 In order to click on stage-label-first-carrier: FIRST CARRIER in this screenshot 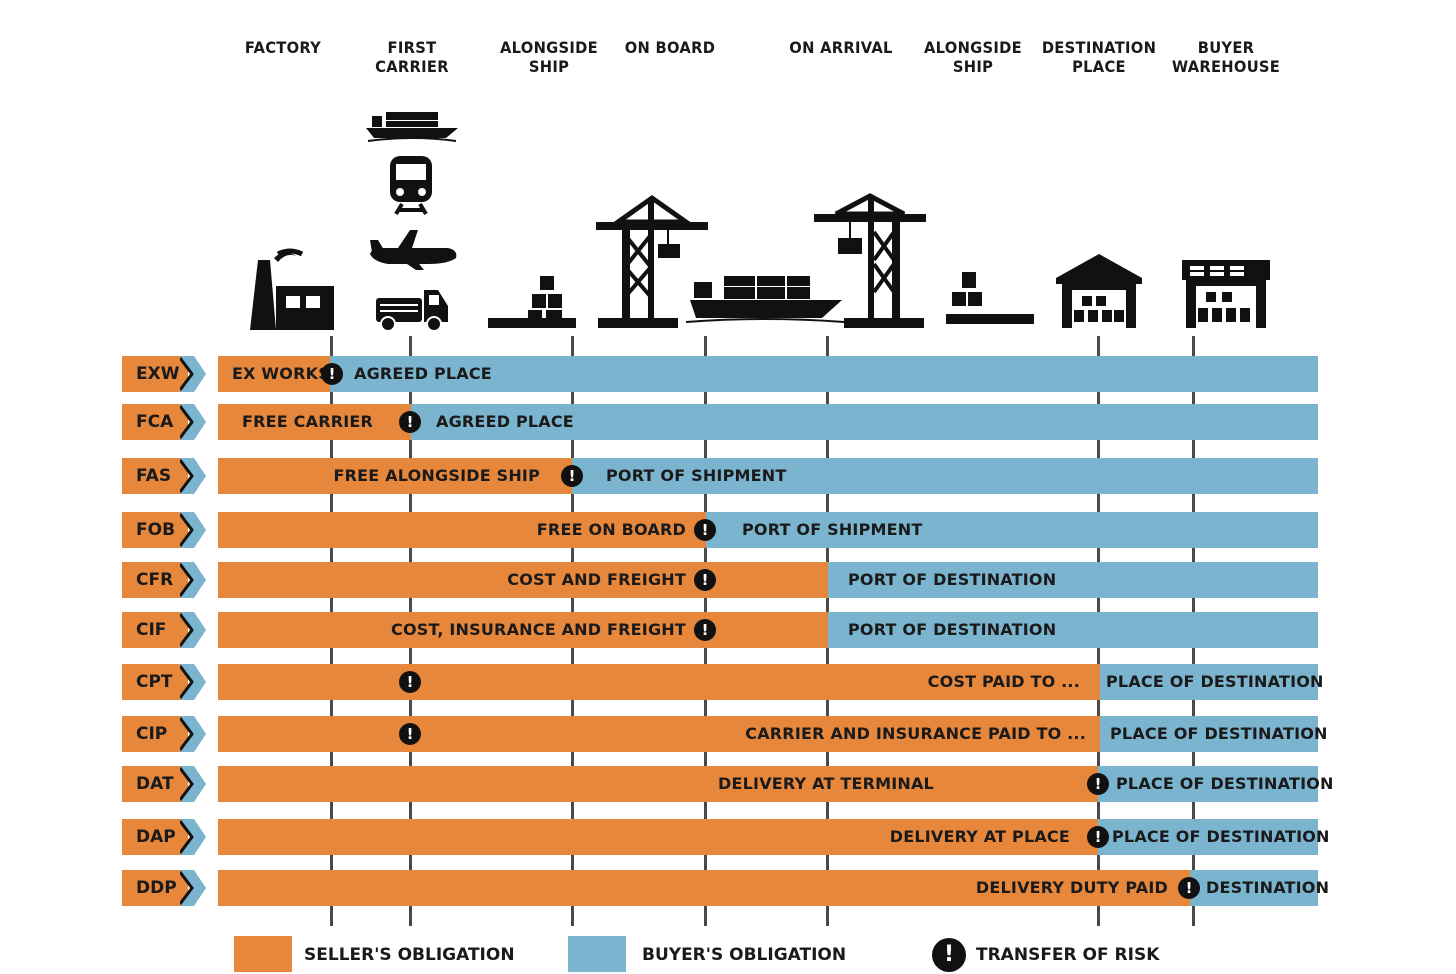, I will do `click(412, 57)`.